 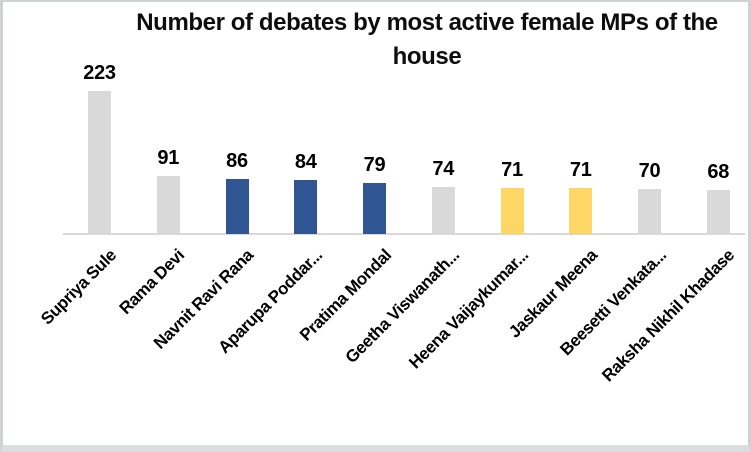 I want to click on x-axis-line, so click(x=404, y=234).